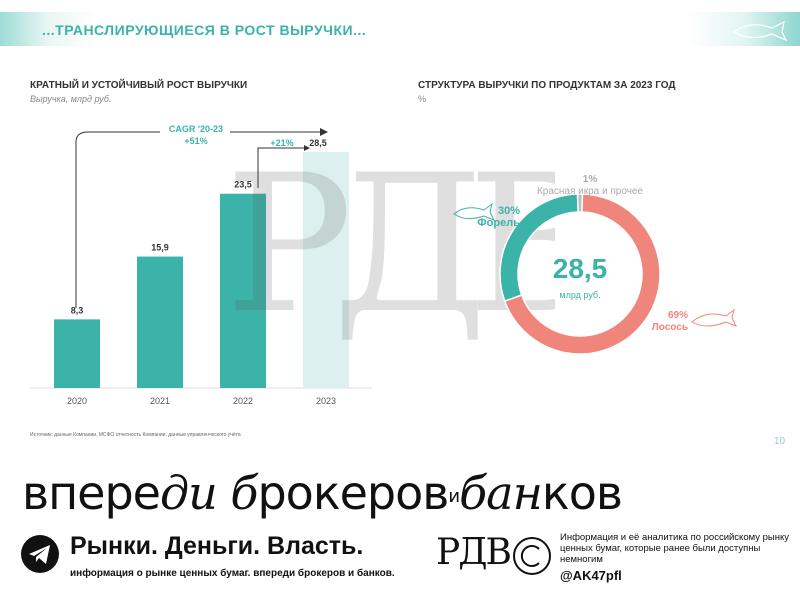 The image size is (800, 606). Describe the element at coordinates (77, 353) in the screenshot. I see `bar-2020` at that location.